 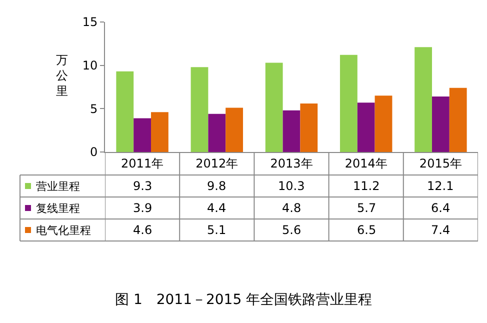 What do you see at coordinates (440, 230) in the screenshot?
I see `data-label: 7.4` at bounding box center [440, 230].